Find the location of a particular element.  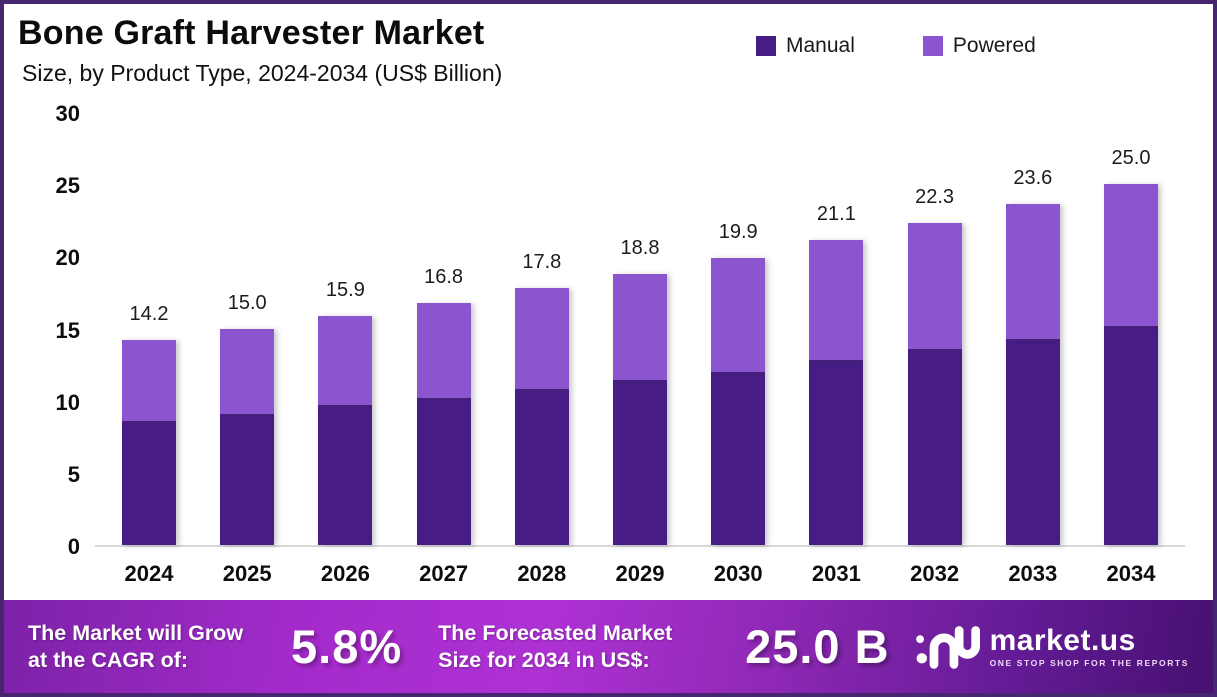

bar-segment-powered-2026 is located at coordinates (345, 360).